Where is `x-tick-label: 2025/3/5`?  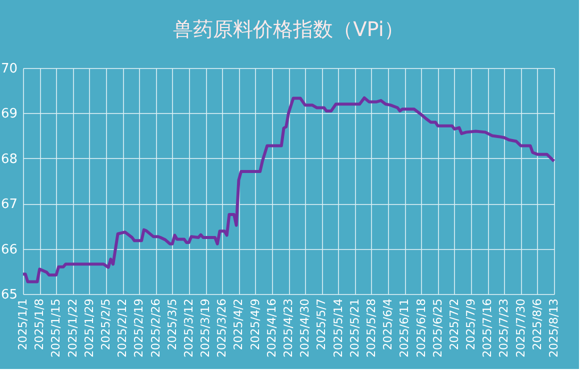 x-tick-label: 2025/3/5 is located at coordinates (171, 324).